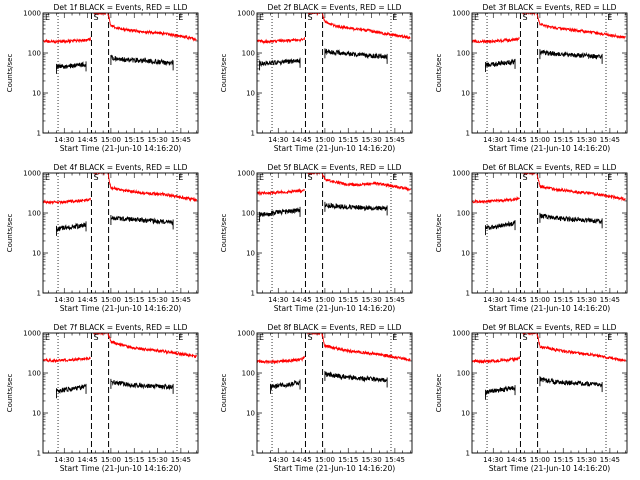 The width and height of the screenshot is (640, 480). I want to click on chart-title: Det 8f BLACK = Events, RED = LLD, so click(335, 327).